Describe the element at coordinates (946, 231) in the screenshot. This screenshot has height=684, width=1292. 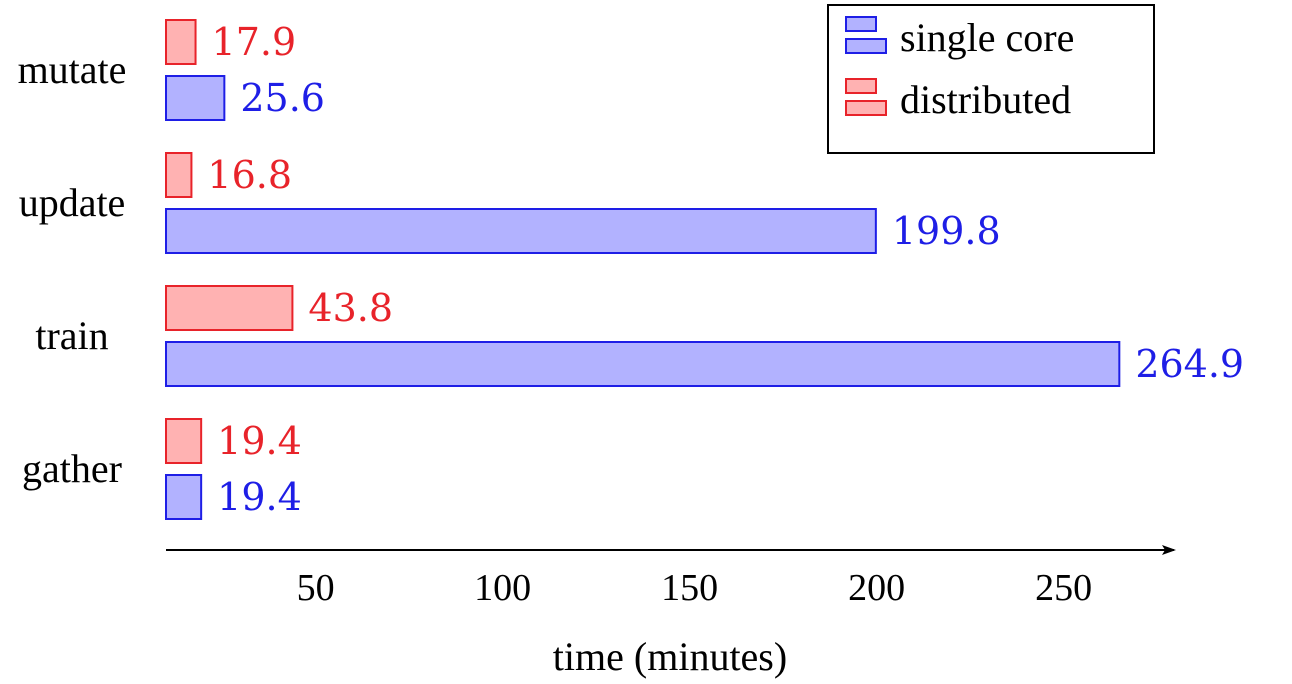
I see `value-label-update-single-core: 199.8` at that location.